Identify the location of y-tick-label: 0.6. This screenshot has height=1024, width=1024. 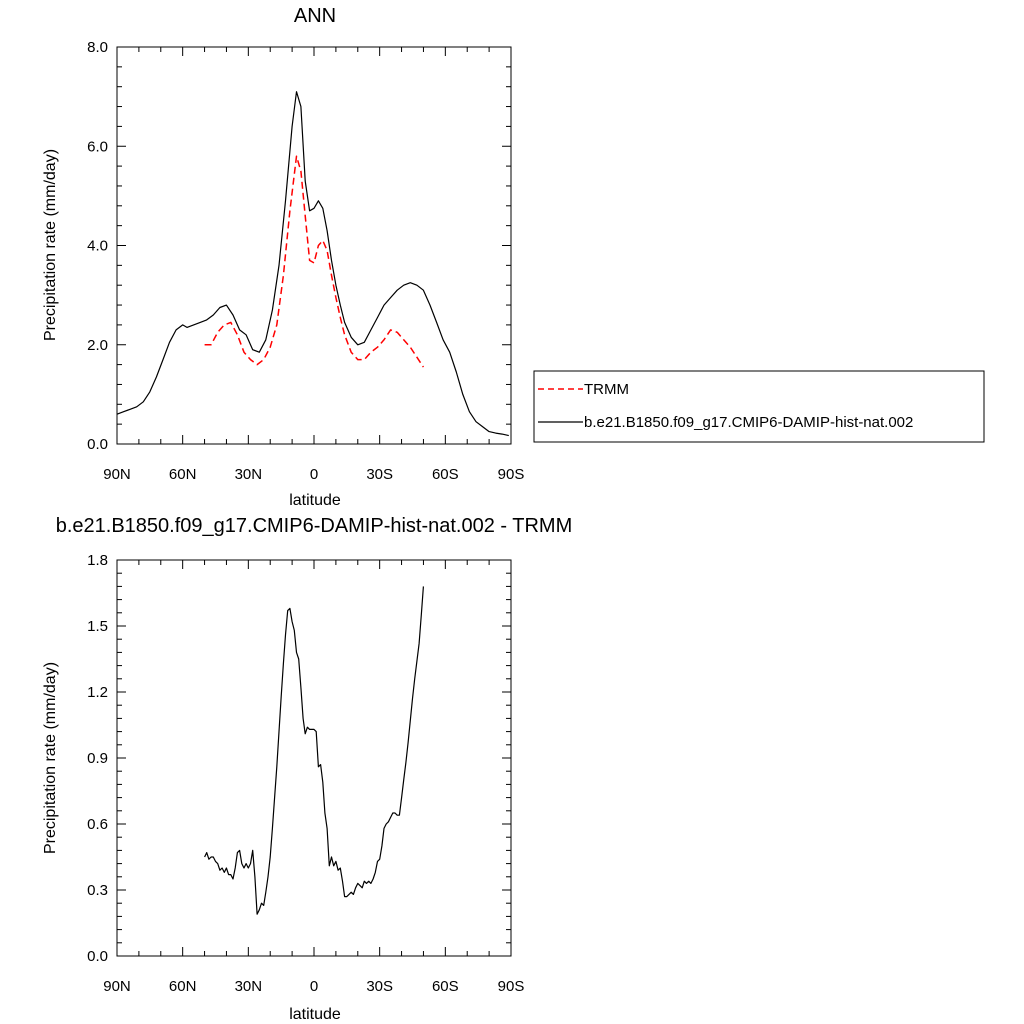
(97, 824).